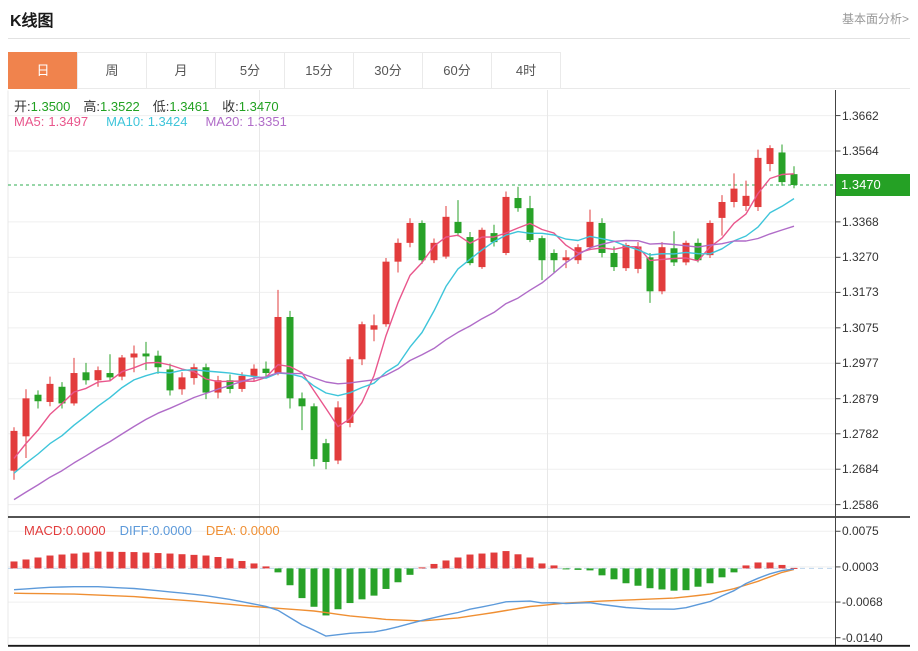 The image size is (918, 651). What do you see at coordinates (181, 70) in the screenshot?
I see `tab-month: 月` at bounding box center [181, 70].